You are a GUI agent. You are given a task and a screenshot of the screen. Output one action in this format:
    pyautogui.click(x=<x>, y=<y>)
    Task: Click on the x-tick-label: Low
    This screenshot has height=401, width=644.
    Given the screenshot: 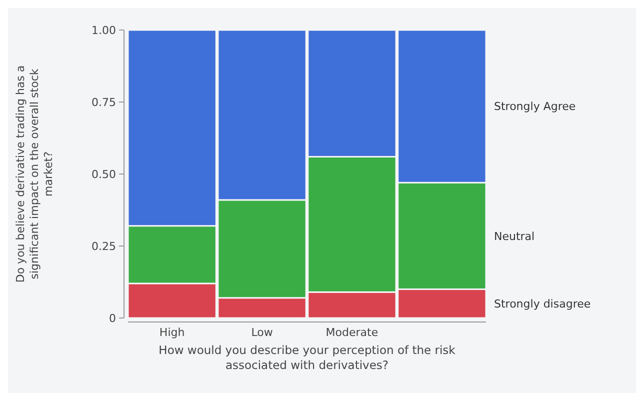 What is the action you would take?
    pyautogui.click(x=262, y=332)
    